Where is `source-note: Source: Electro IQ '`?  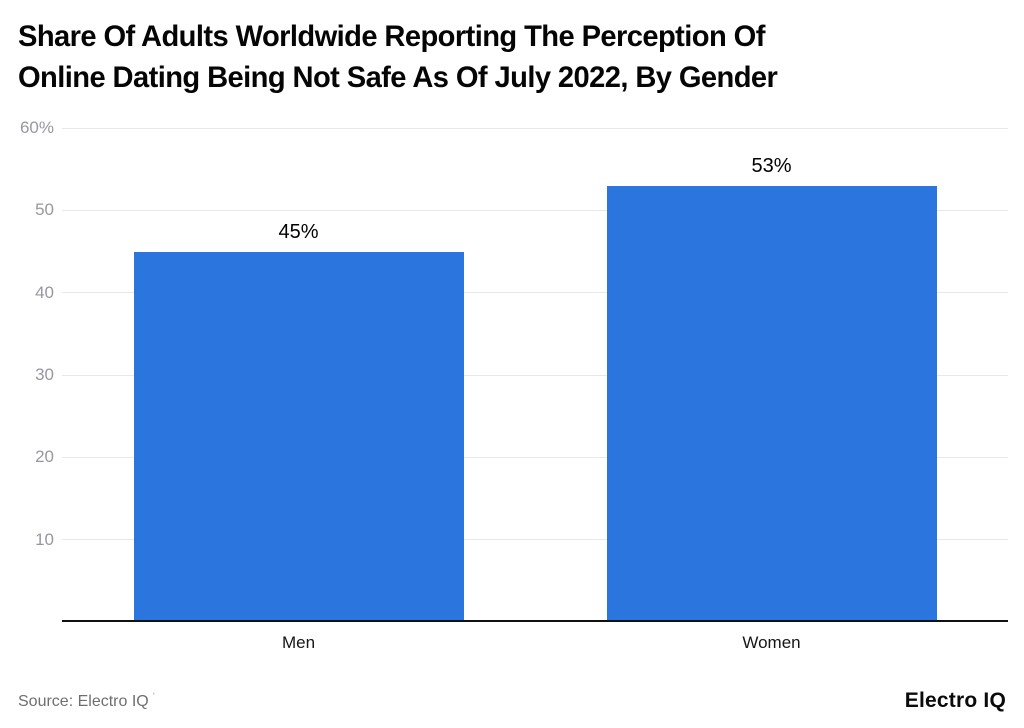
source-note: Source: Electro IQ ' is located at coordinates (86, 701).